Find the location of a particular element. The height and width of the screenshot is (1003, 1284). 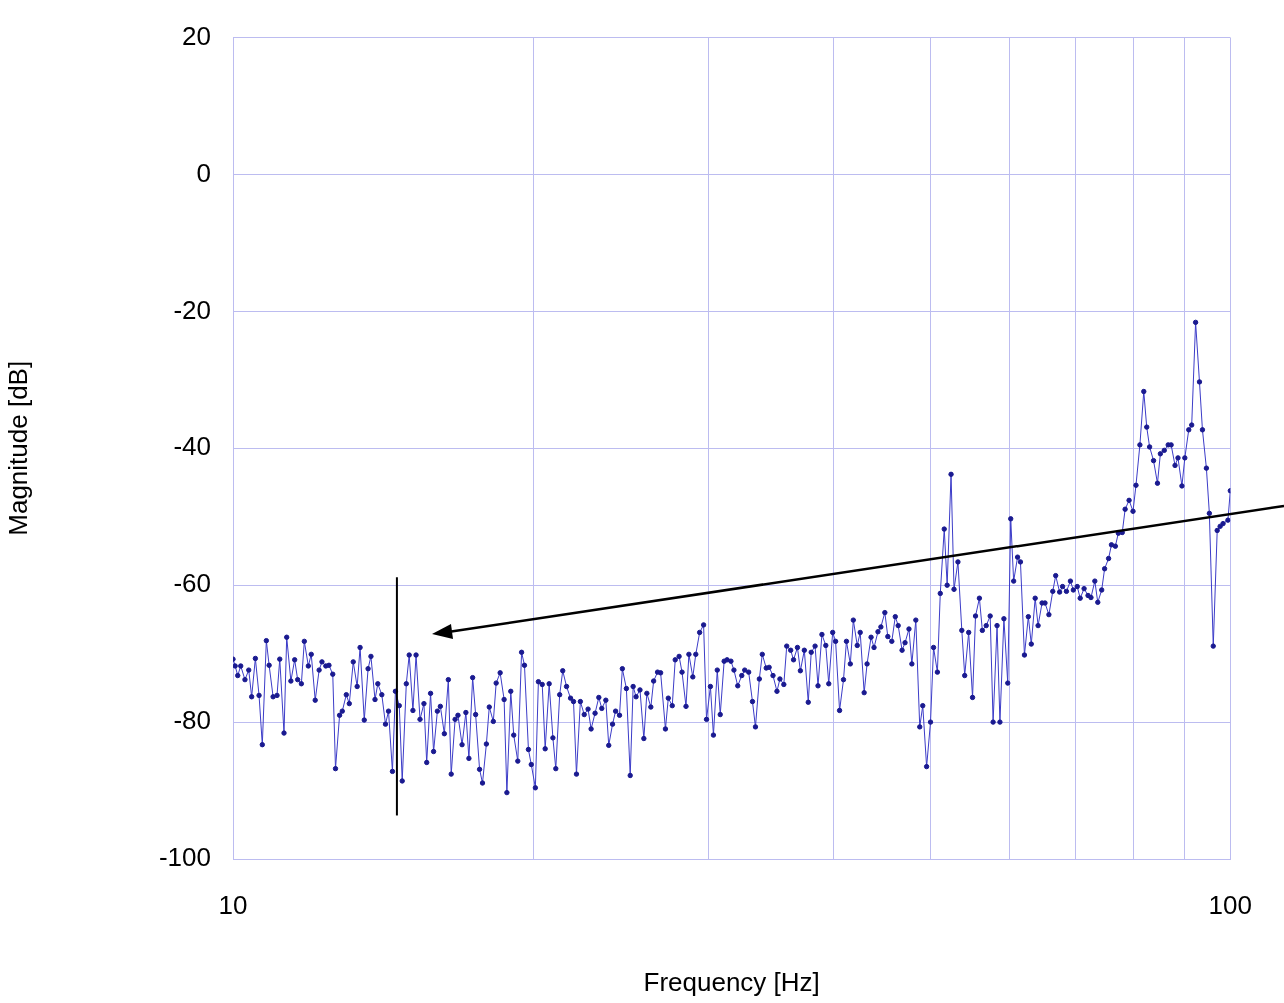

y-tick-label: -80 is located at coordinates (192, 720).